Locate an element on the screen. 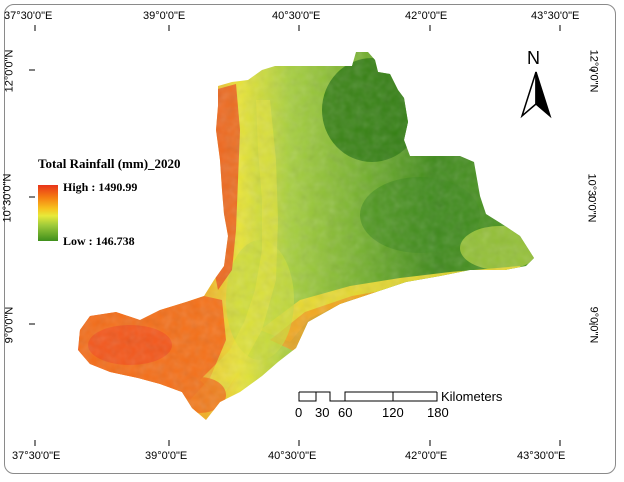  legend-high-label: High : 1490.99 is located at coordinates (100, 187).